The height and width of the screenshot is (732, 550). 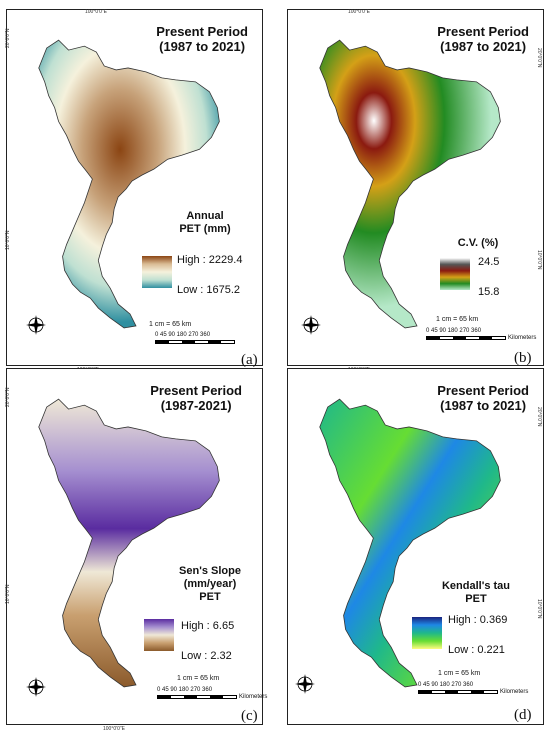 What do you see at coordinates (210, 260) in the screenshot?
I see `legend-high: High : 2229.4` at bounding box center [210, 260].